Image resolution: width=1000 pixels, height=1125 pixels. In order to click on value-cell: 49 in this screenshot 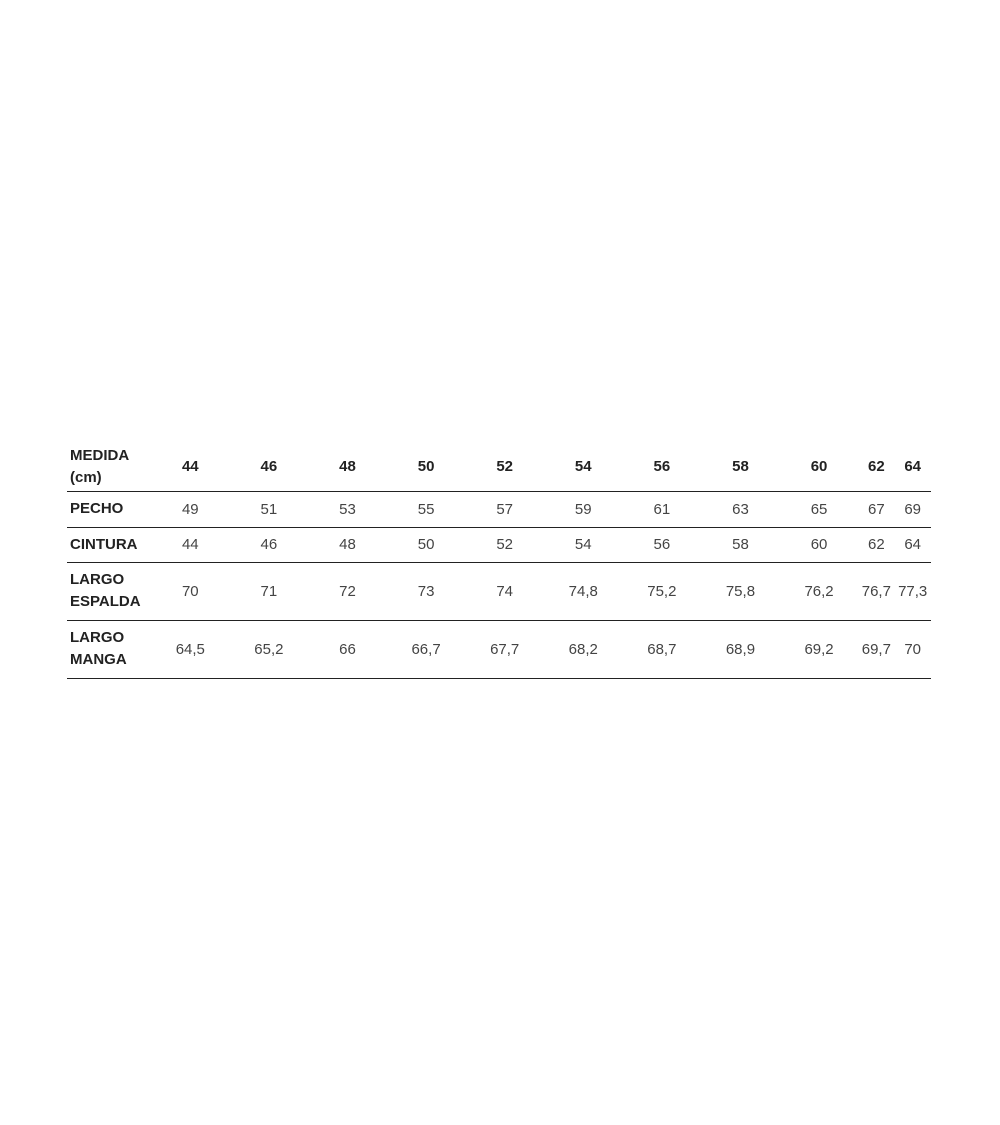, I will do `click(190, 509)`.